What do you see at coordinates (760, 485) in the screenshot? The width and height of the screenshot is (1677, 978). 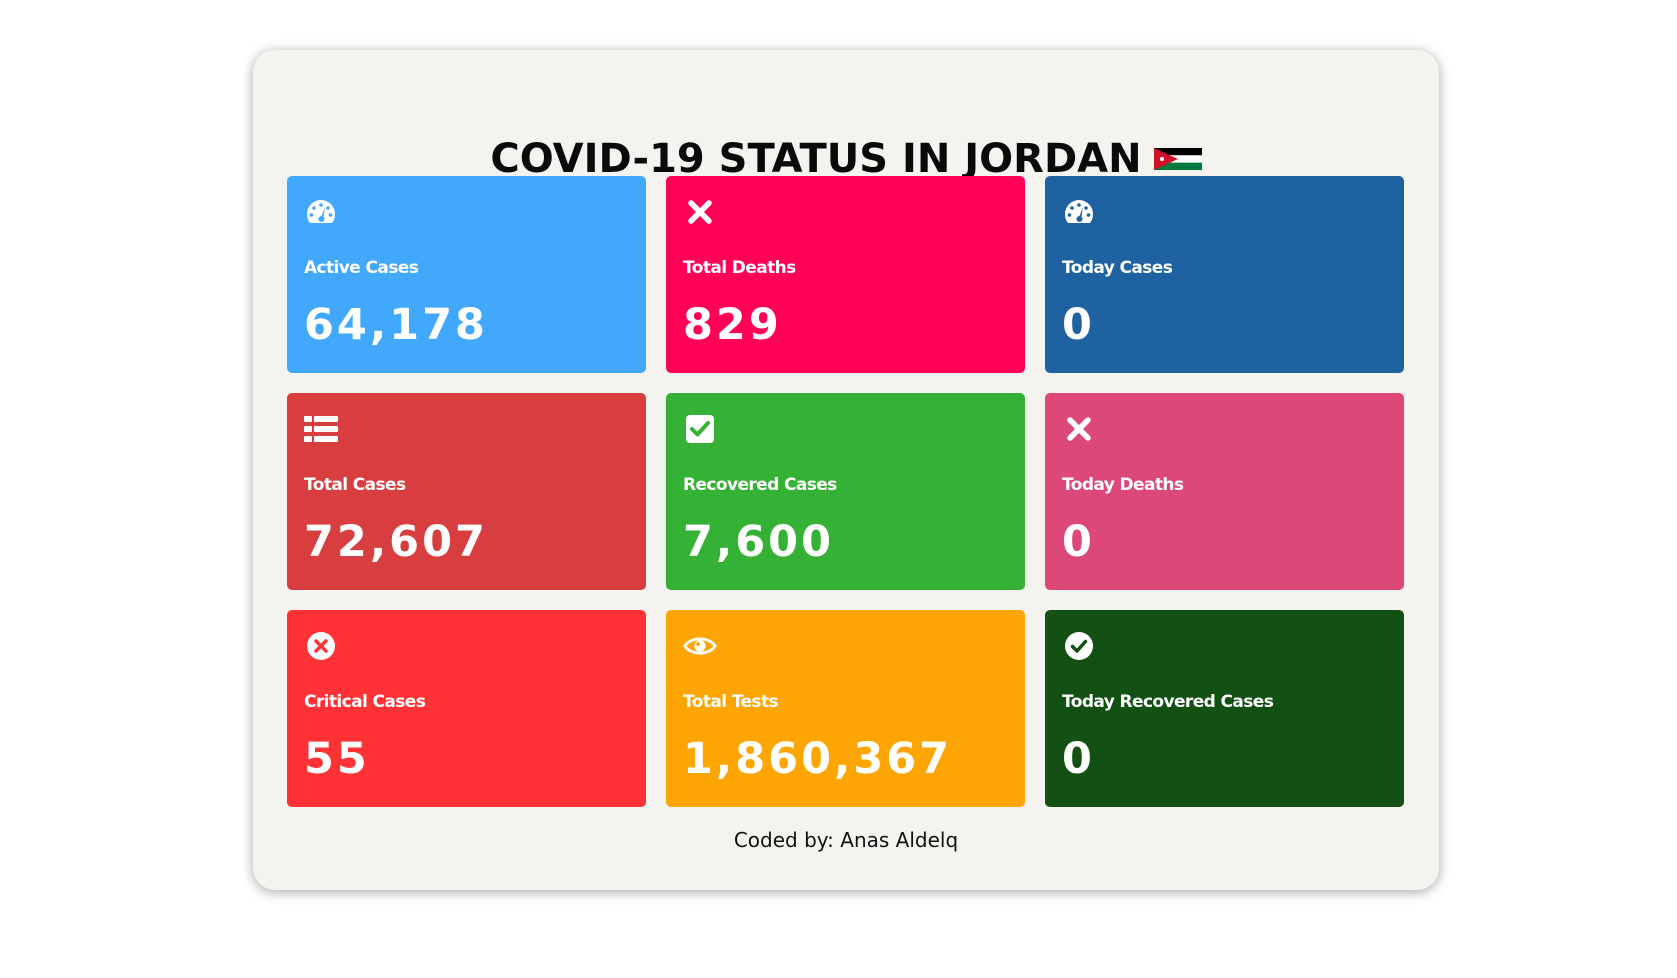 I see `stat-label: Recovered Cases` at bounding box center [760, 485].